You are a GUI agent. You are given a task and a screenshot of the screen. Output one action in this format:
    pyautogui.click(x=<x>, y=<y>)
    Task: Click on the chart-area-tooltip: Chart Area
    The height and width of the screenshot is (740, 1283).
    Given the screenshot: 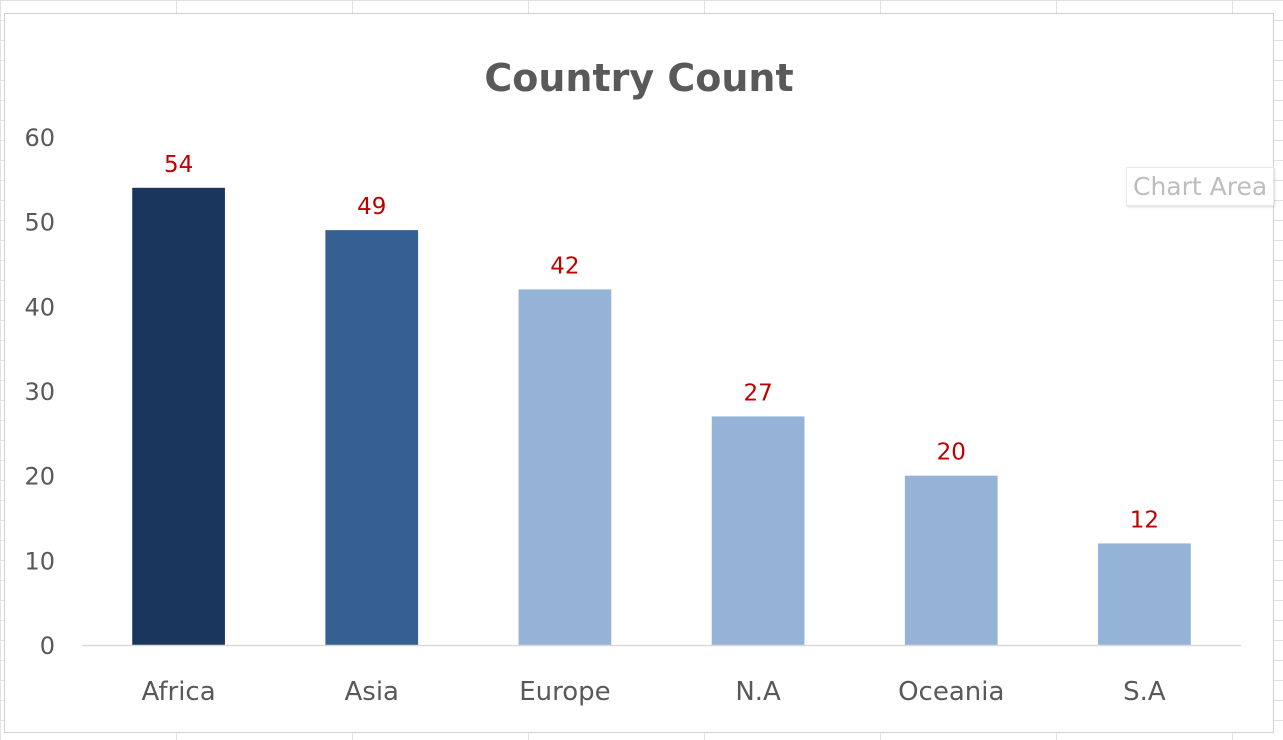 What is the action you would take?
    pyautogui.click(x=1200, y=186)
    